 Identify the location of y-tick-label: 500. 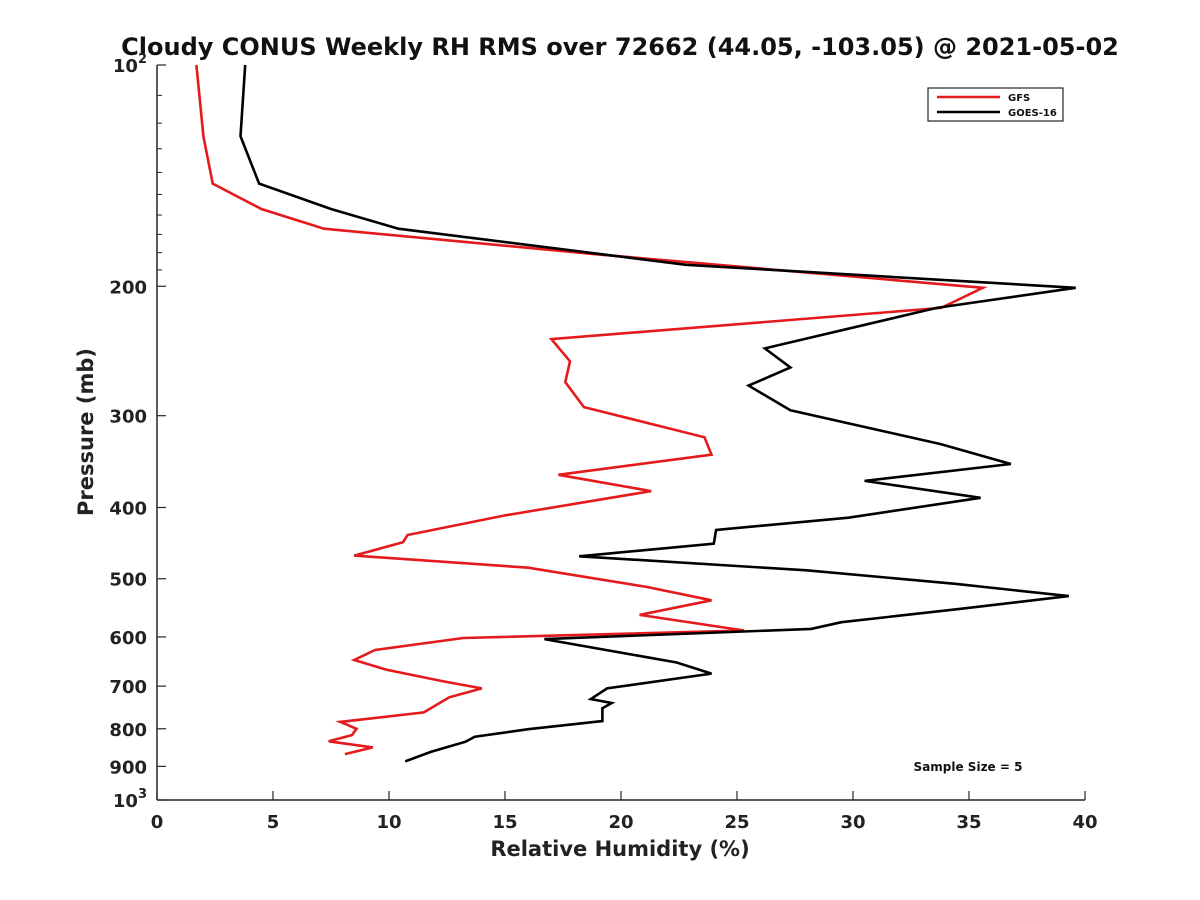
(128, 580).